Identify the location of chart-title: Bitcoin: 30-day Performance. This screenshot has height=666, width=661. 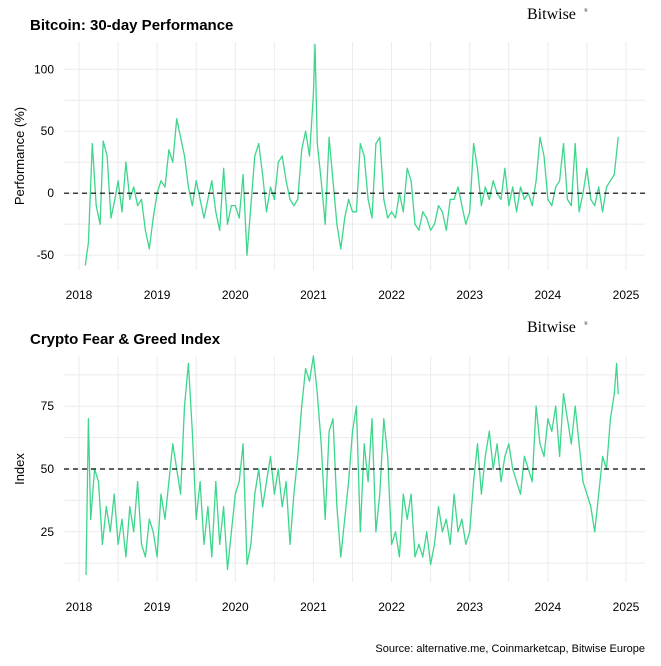
(131, 25).